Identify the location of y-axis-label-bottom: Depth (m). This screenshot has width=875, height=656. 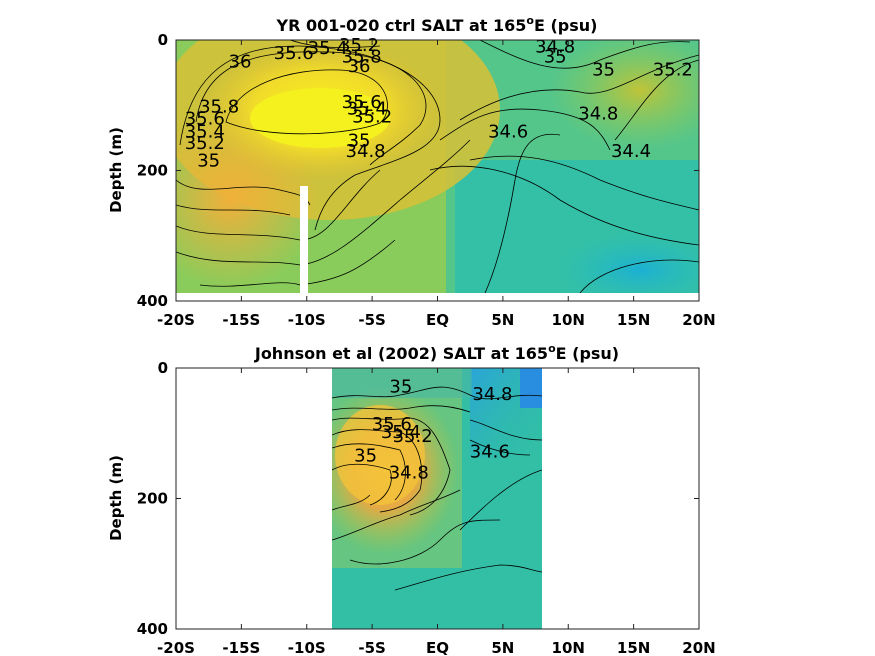
(116, 498).